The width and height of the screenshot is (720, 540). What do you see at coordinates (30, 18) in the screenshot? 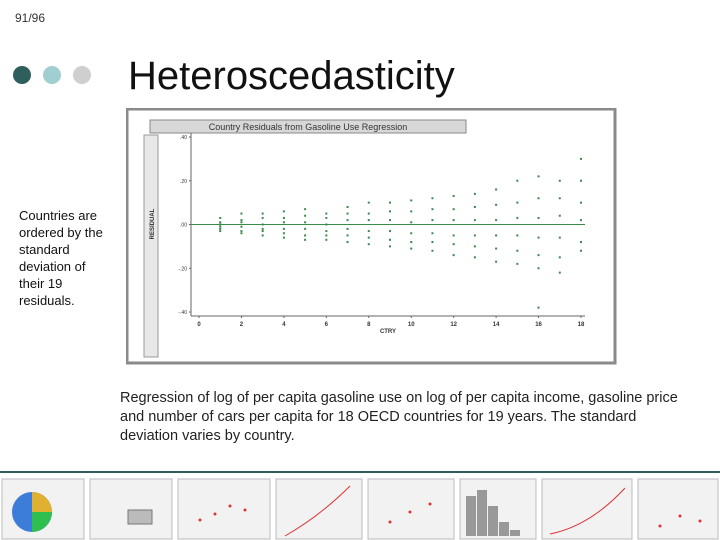
I see `page-number: 91/96` at bounding box center [30, 18].